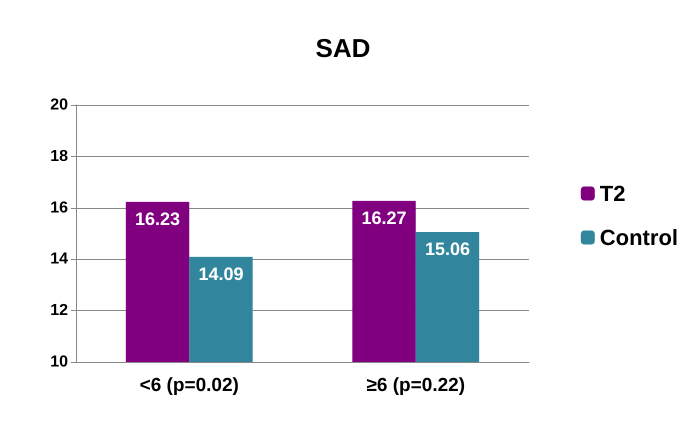 This screenshot has width=699, height=431. I want to click on y-tick-label: 20, so click(59, 105).